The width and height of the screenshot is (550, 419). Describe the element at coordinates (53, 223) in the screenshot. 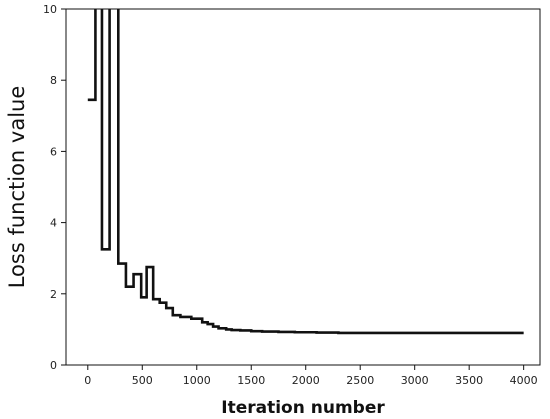

I see `y-tick-label: 4` at that location.